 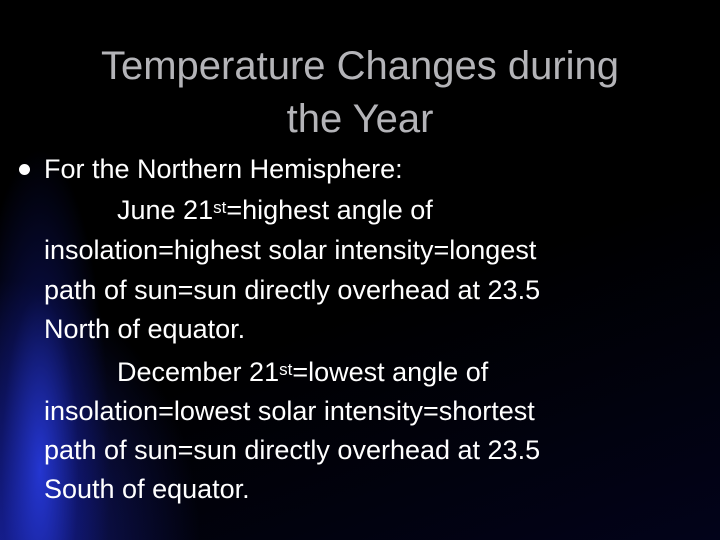 What do you see at coordinates (165, 210) in the screenshot?
I see `text: June 21` at bounding box center [165, 210].